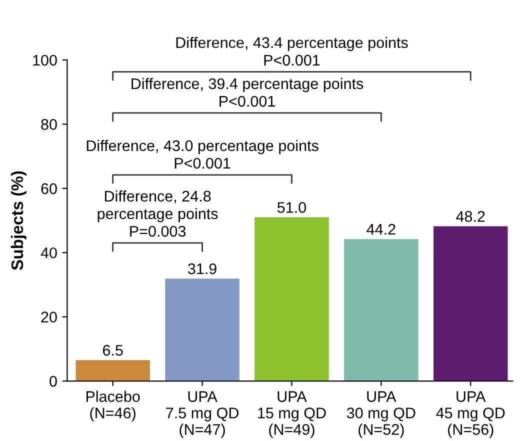 This screenshot has height=441, width=521. Describe the element at coordinates (470, 414) in the screenshot. I see `x-tick-label: UPA 45 mg QD (N=56)` at that location.